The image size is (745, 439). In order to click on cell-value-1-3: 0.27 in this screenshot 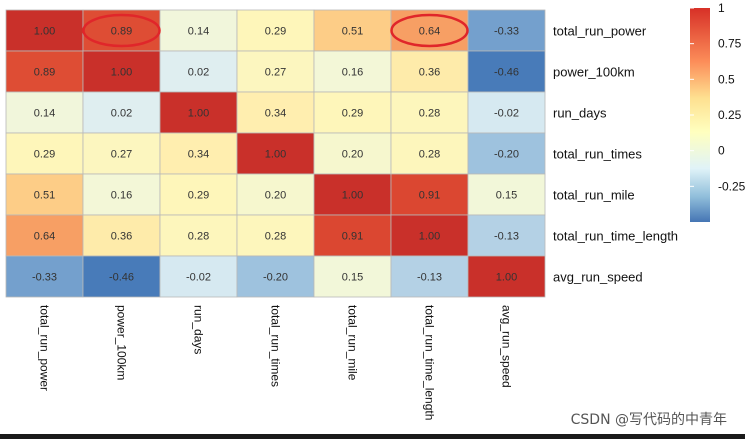, I will do `click(275, 73)`.